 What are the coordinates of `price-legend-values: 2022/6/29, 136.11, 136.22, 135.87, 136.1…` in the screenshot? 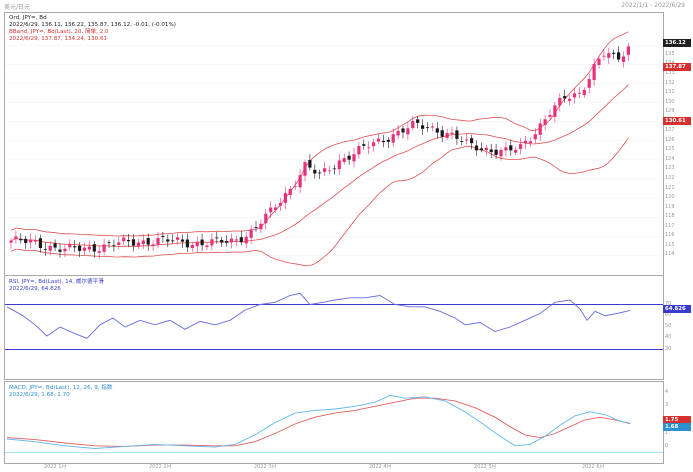 It's located at (92, 25).